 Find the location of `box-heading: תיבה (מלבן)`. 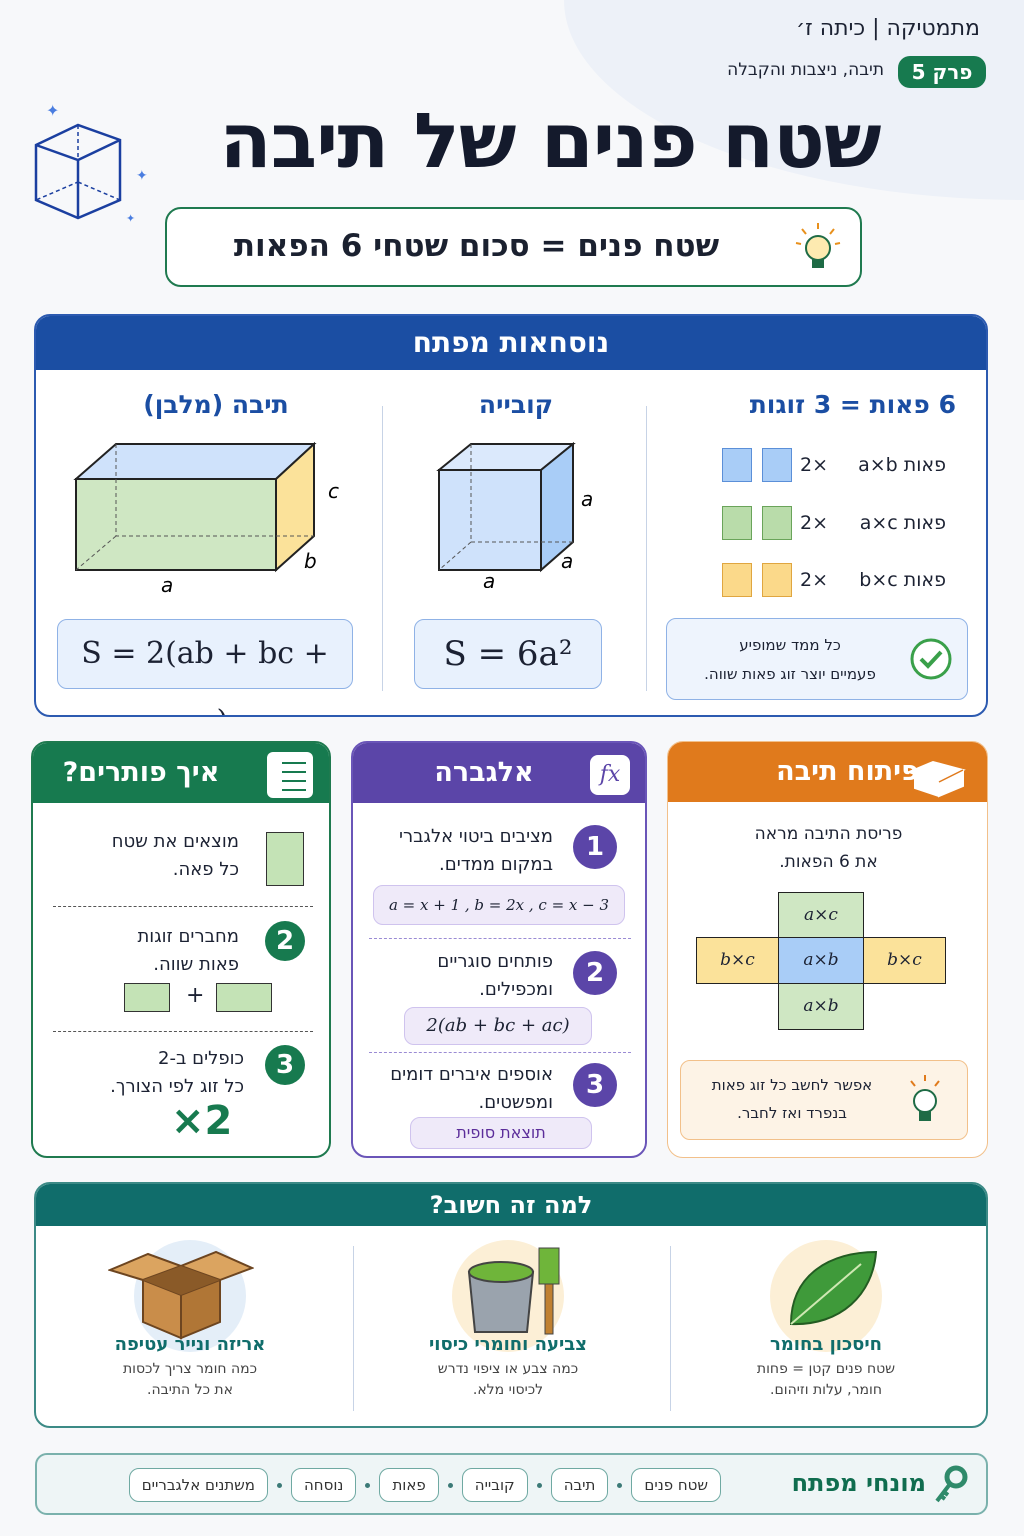

box-heading: תיבה (מלבן) is located at coordinates (216, 404).